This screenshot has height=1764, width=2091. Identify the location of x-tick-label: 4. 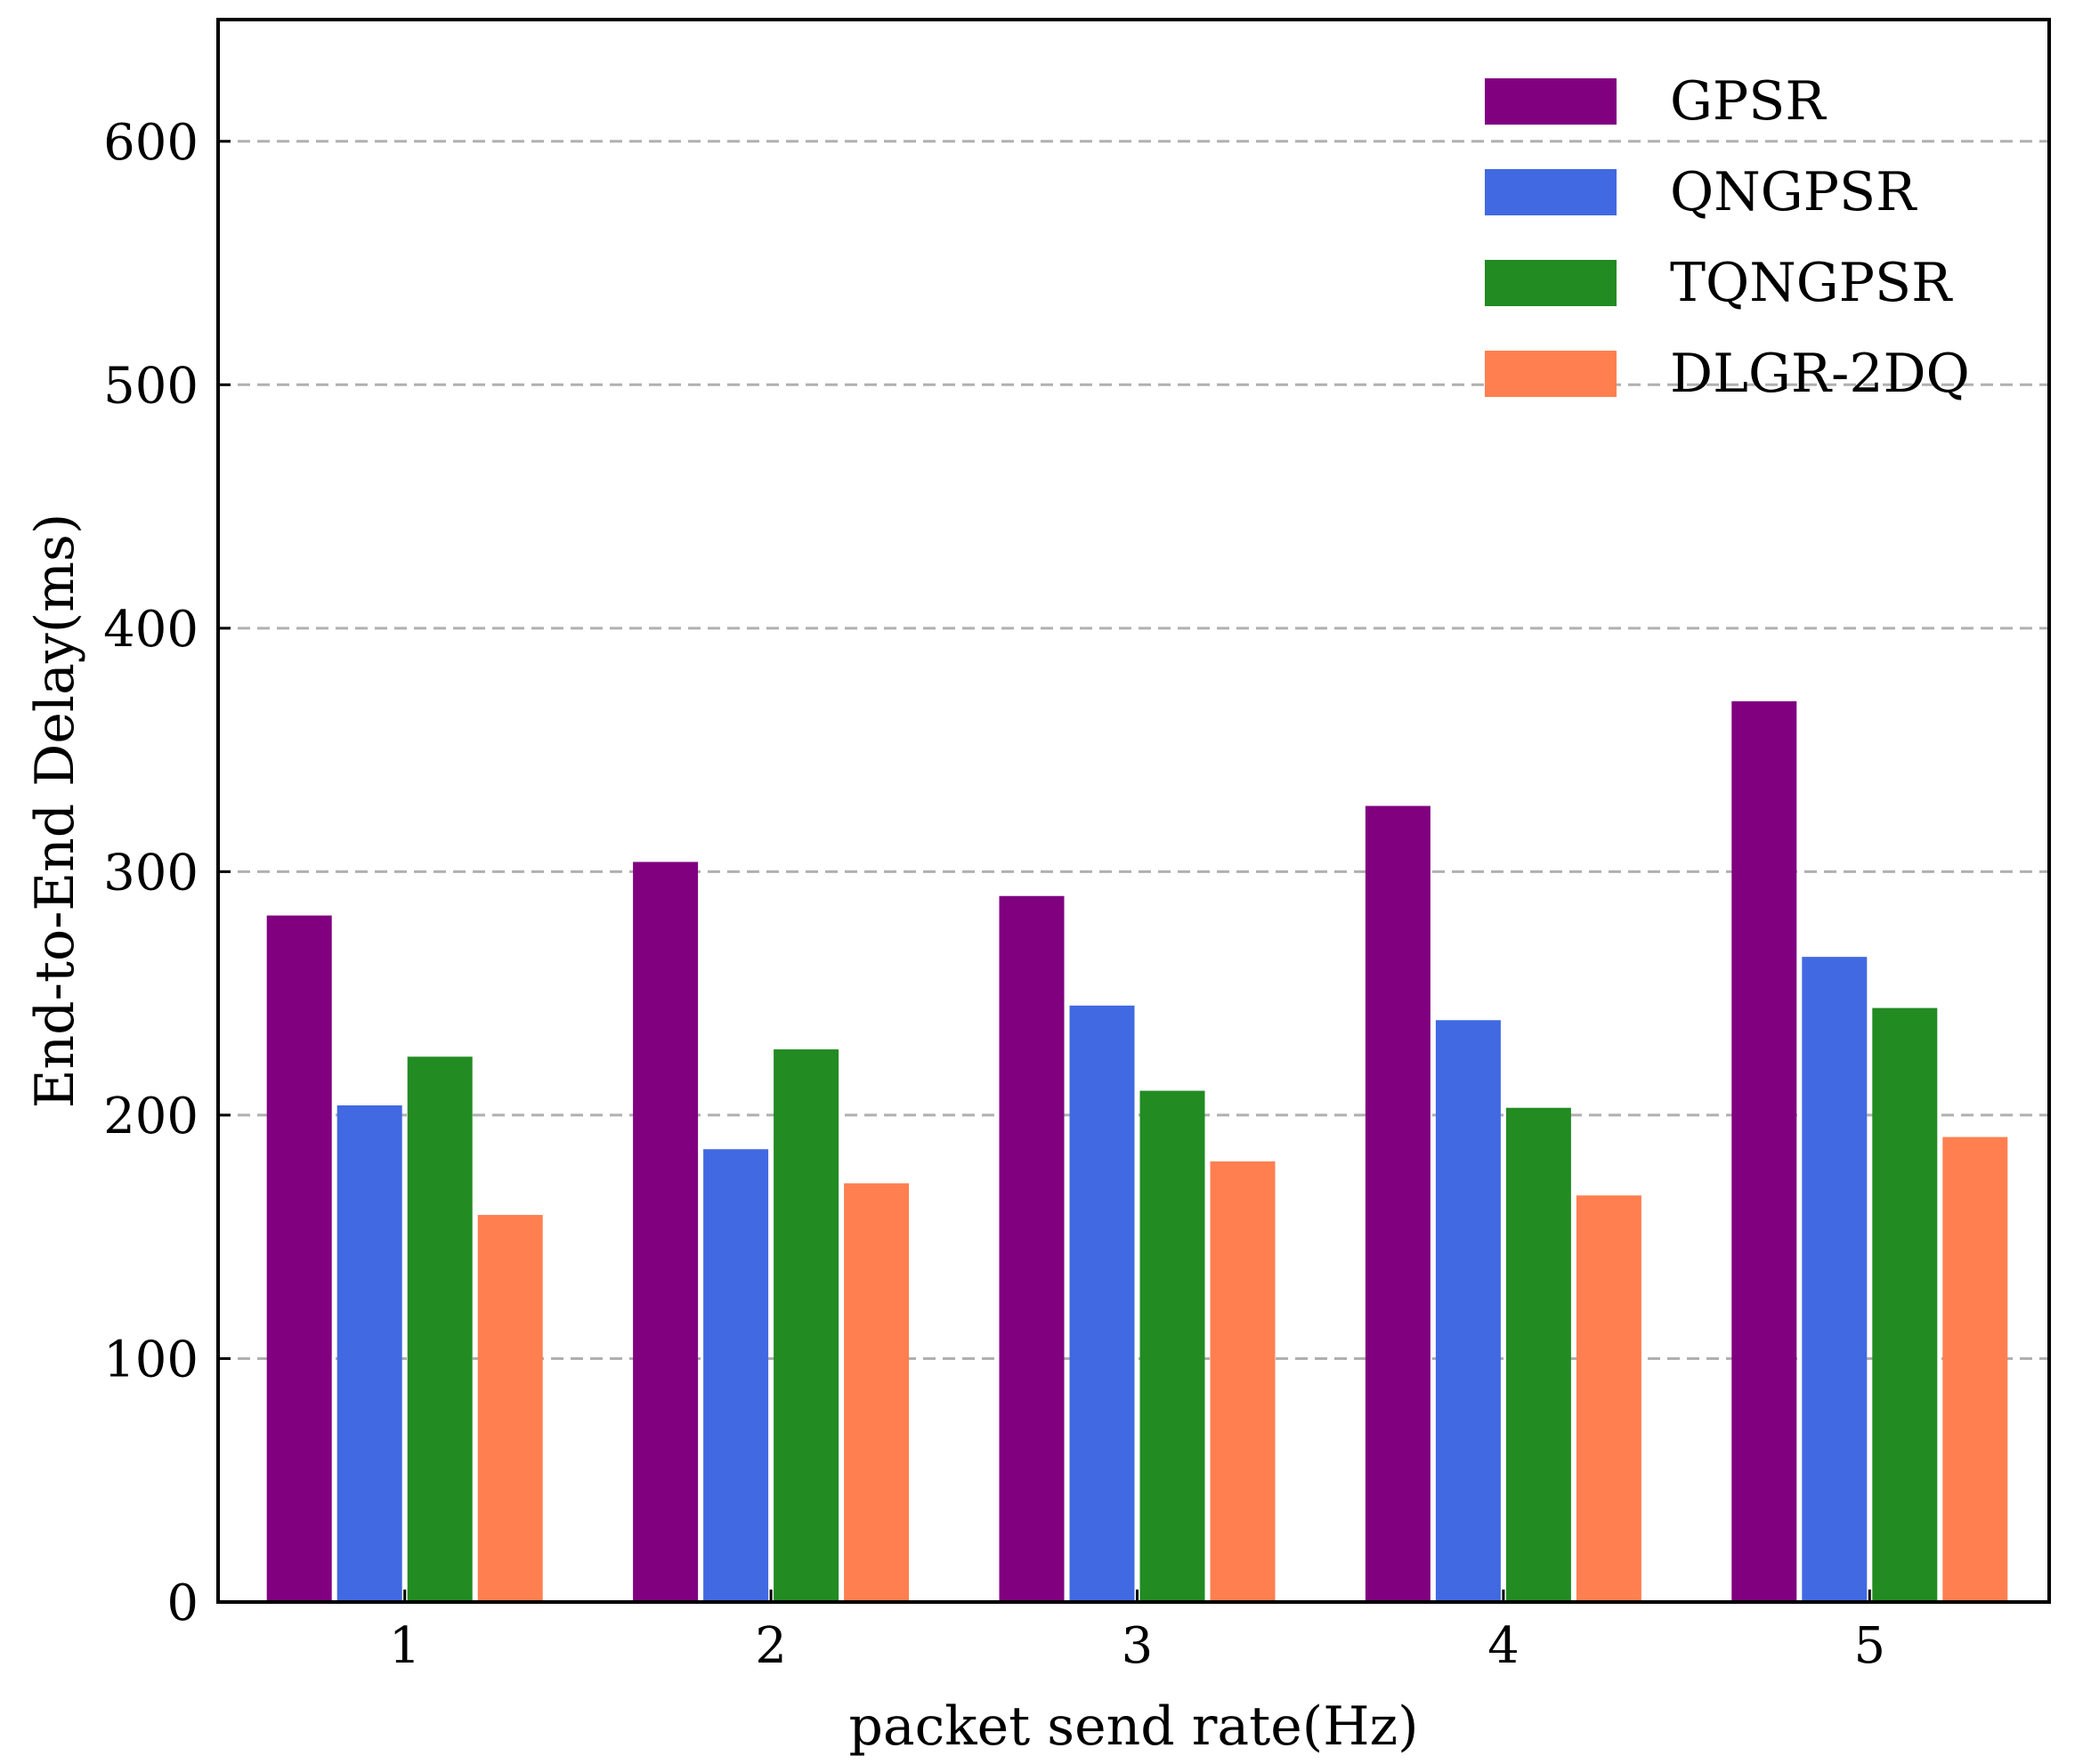
(1503, 1646).